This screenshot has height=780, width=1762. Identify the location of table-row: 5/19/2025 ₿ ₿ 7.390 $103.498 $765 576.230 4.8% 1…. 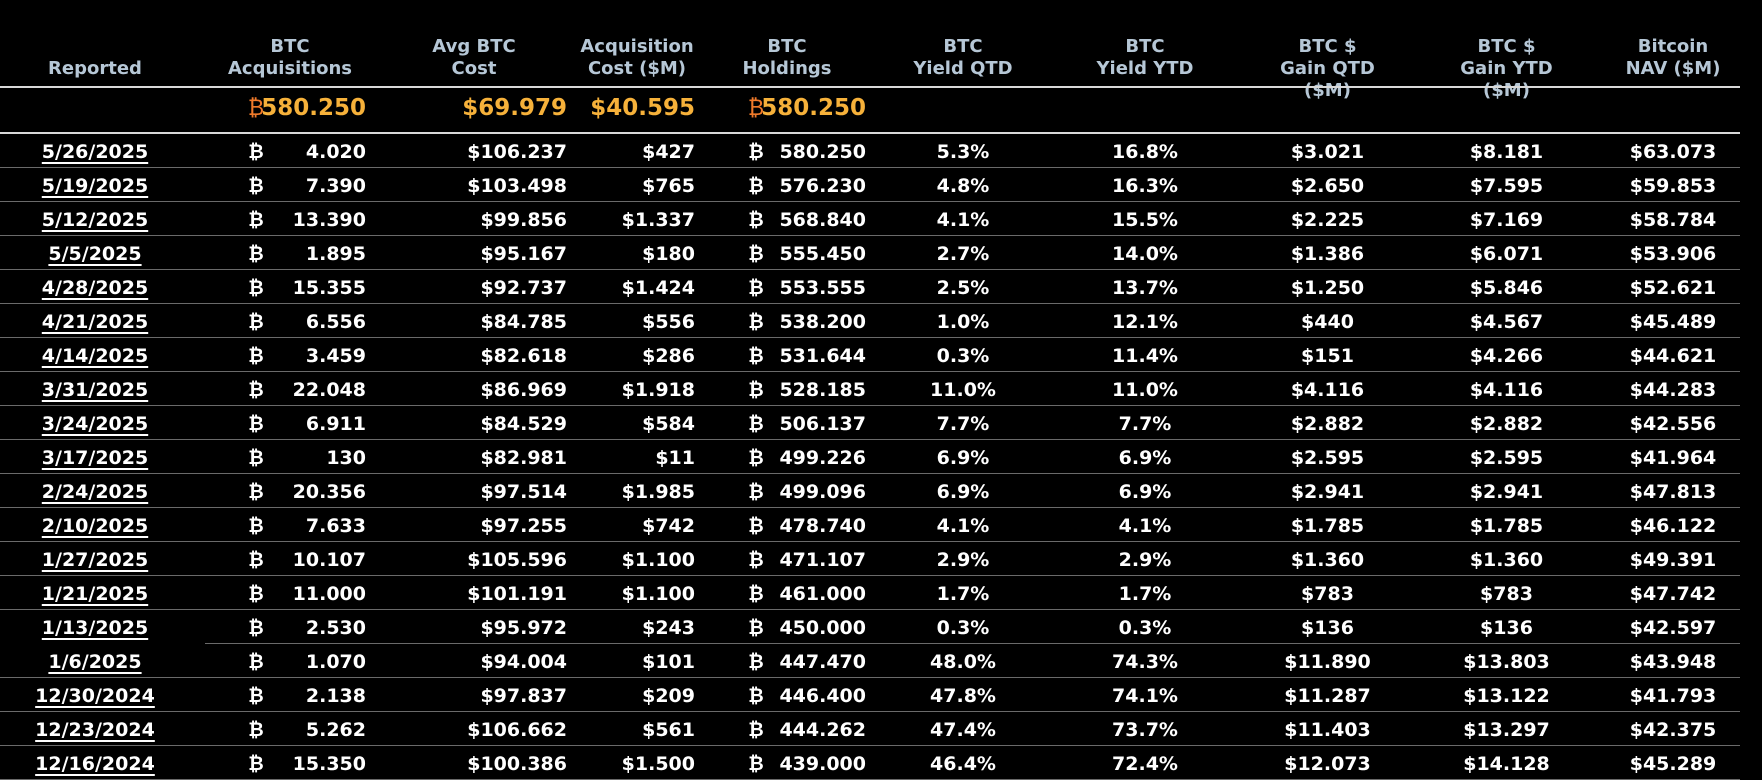
(870, 185).